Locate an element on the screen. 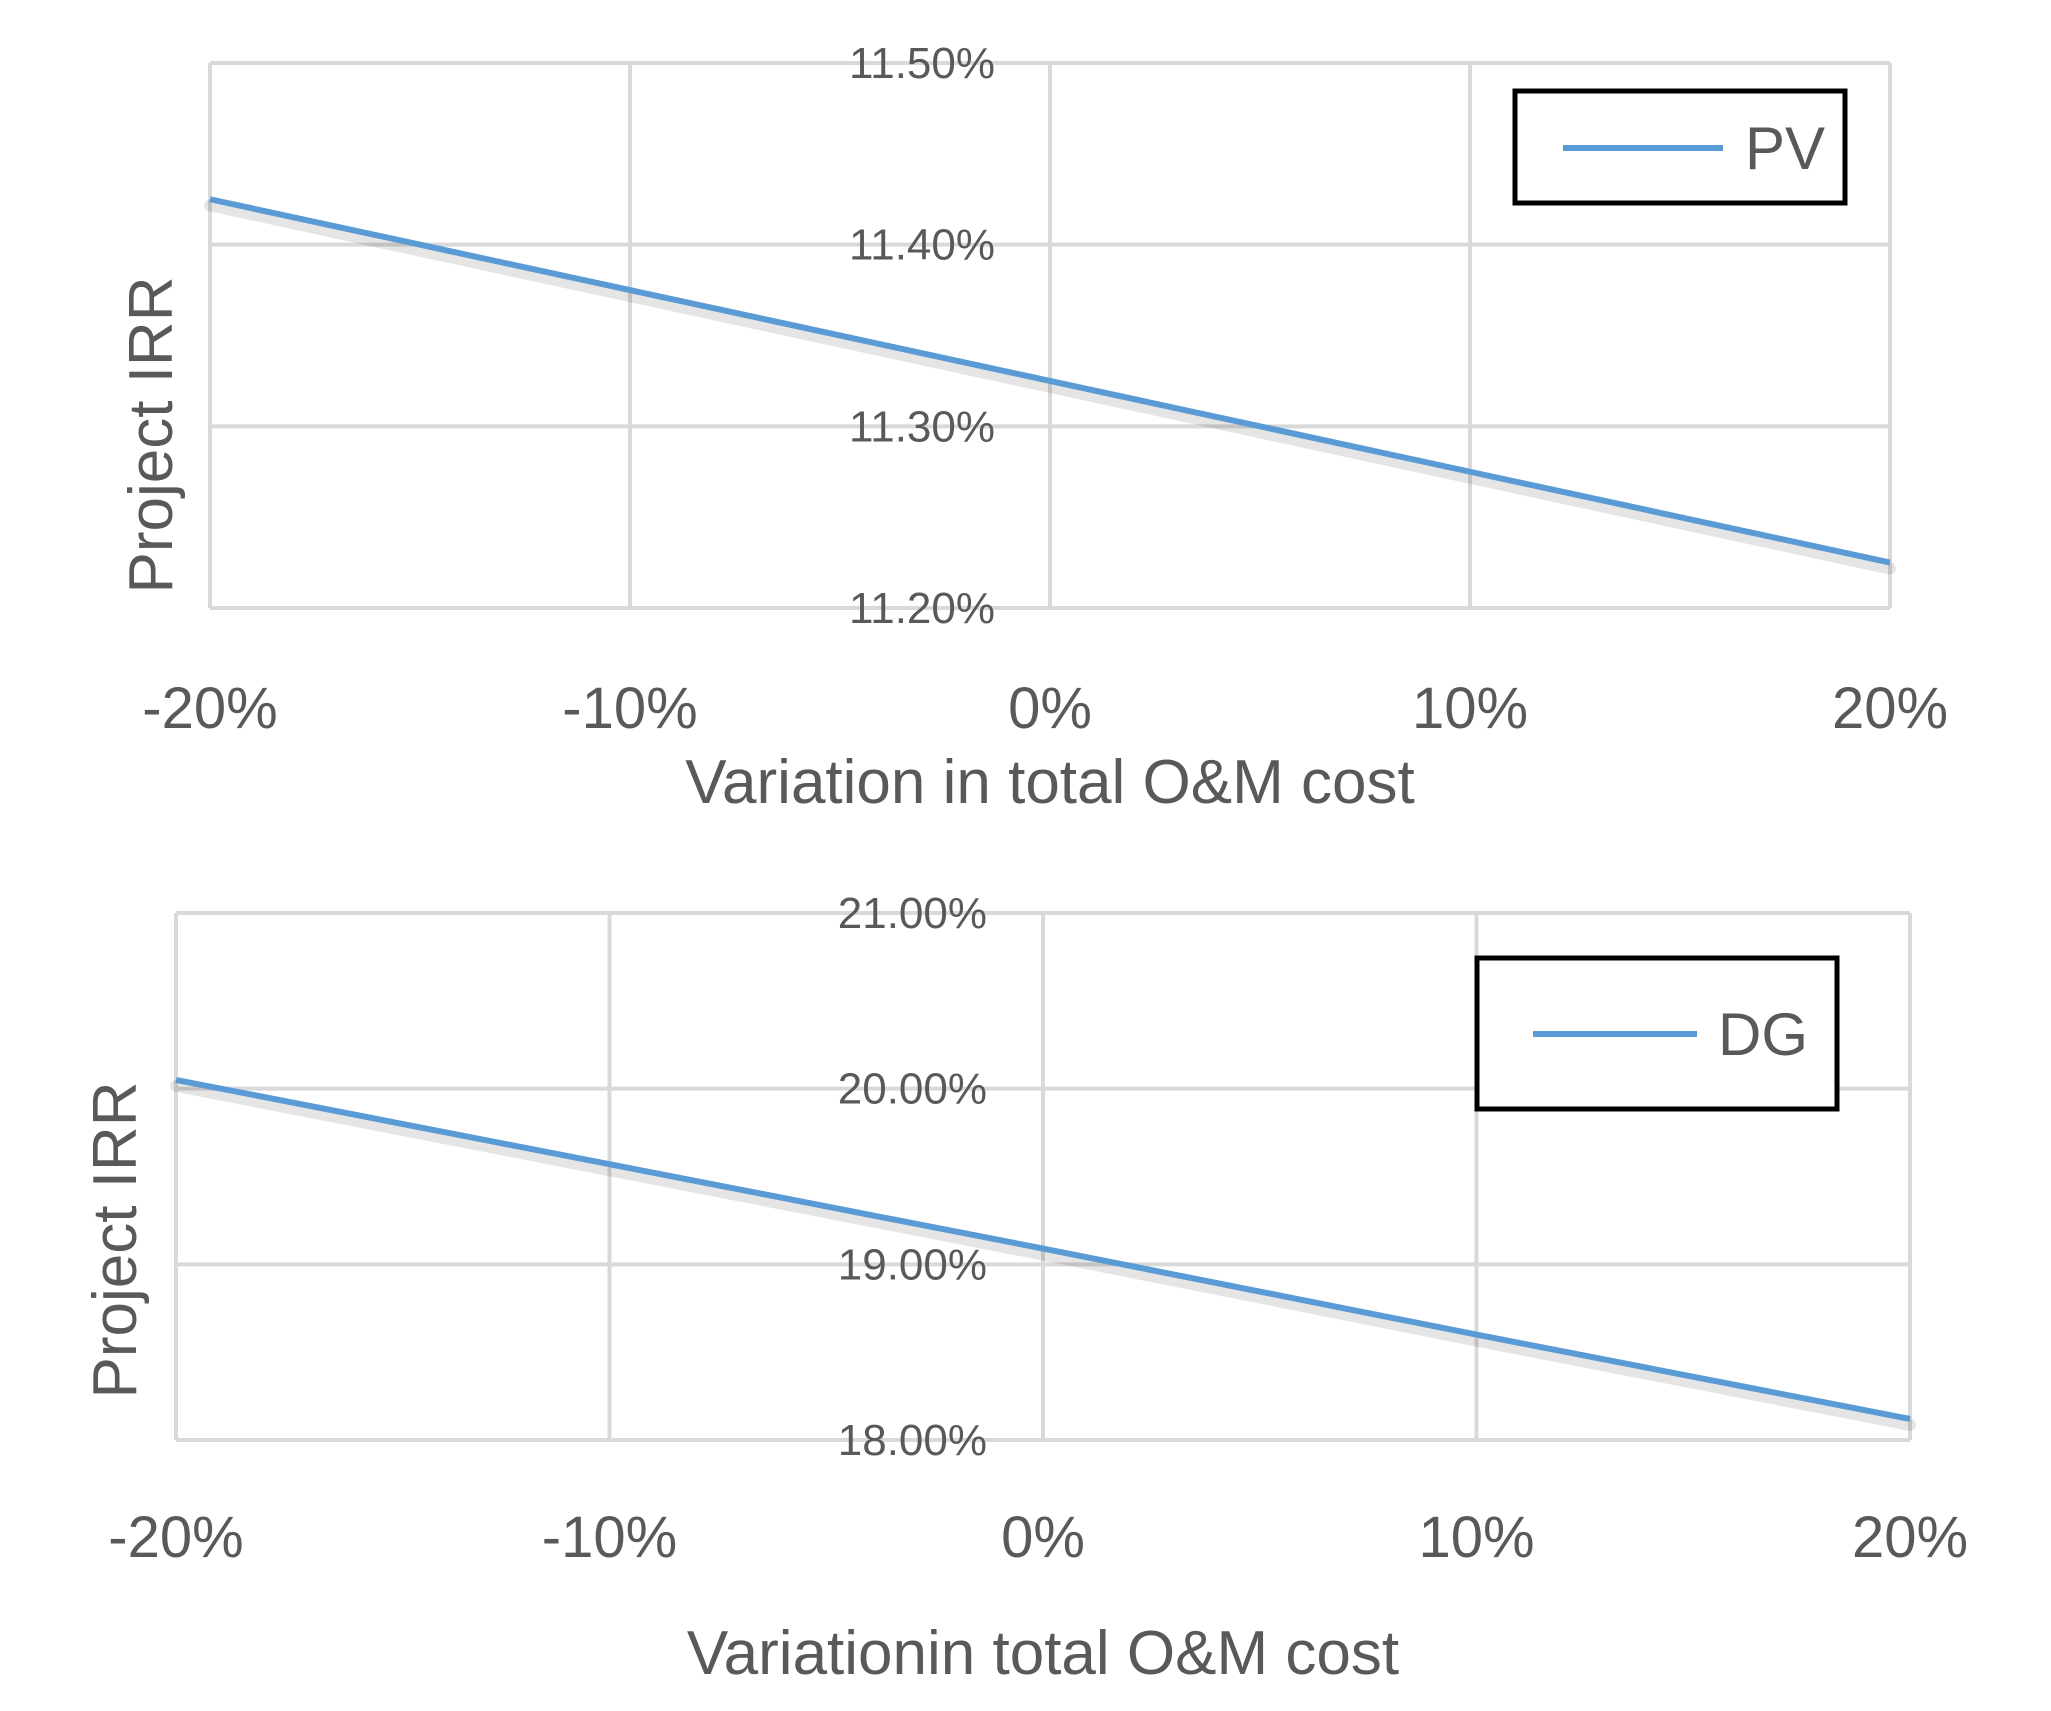 The height and width of the screenshot is (1711, 2051). y-tick-label: 21.00% is located at coordinates (912, 913).